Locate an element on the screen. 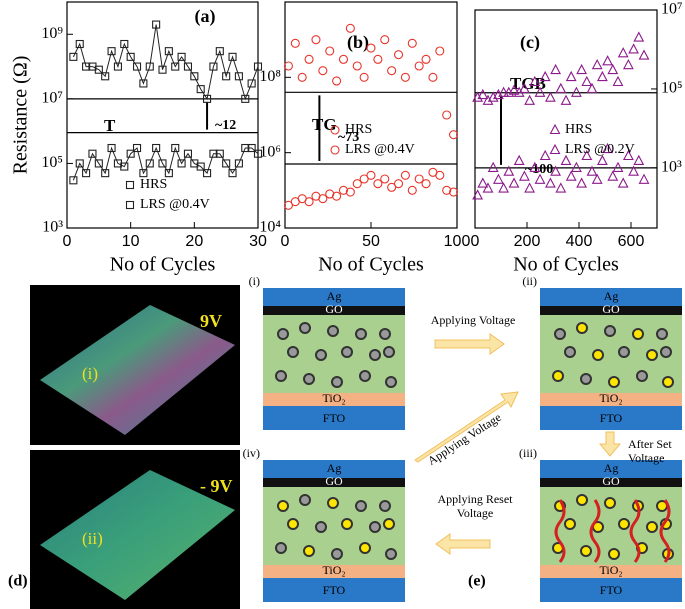 The image size is (685, 609). stack-label: (i) is located at coordinates (254, 281).